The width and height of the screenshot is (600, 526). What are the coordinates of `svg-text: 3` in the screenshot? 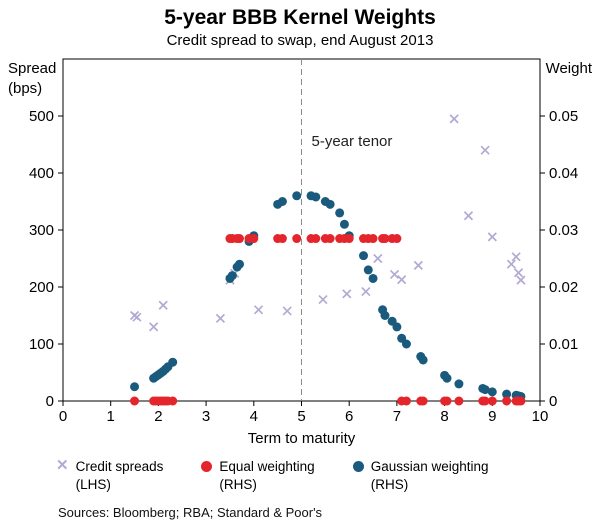 It's located at (206, 416).